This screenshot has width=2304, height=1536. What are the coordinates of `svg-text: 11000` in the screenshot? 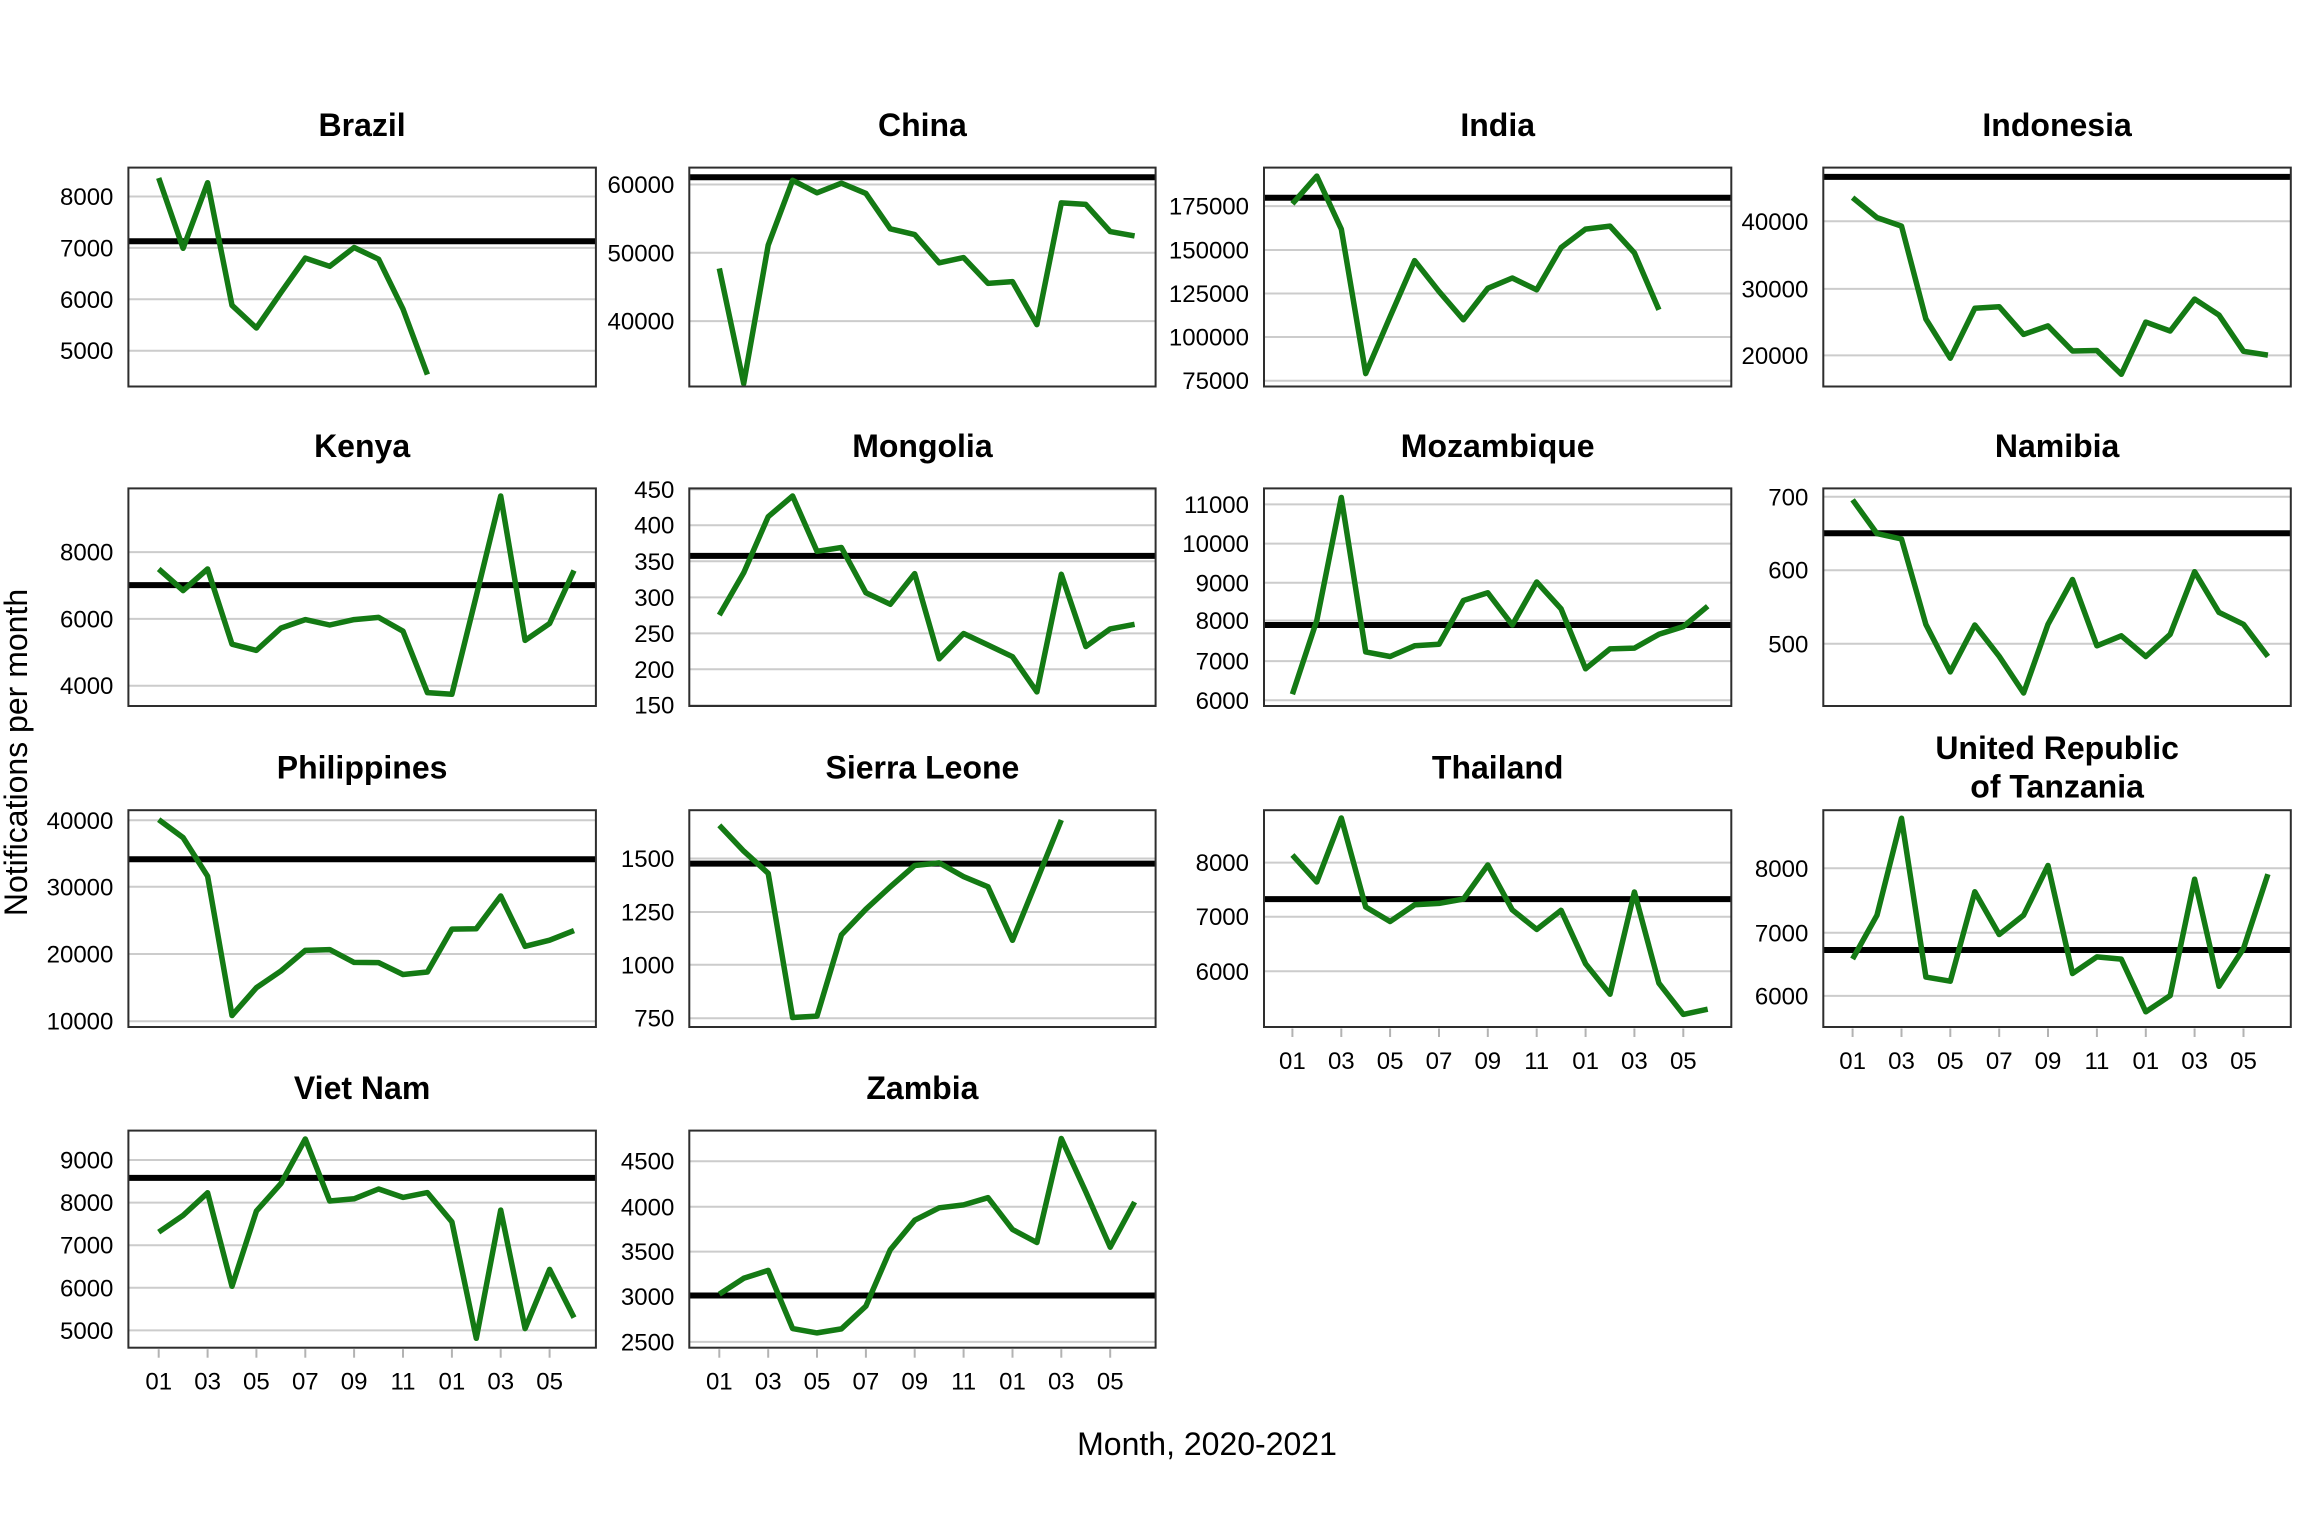 It's located at (1216, 505).